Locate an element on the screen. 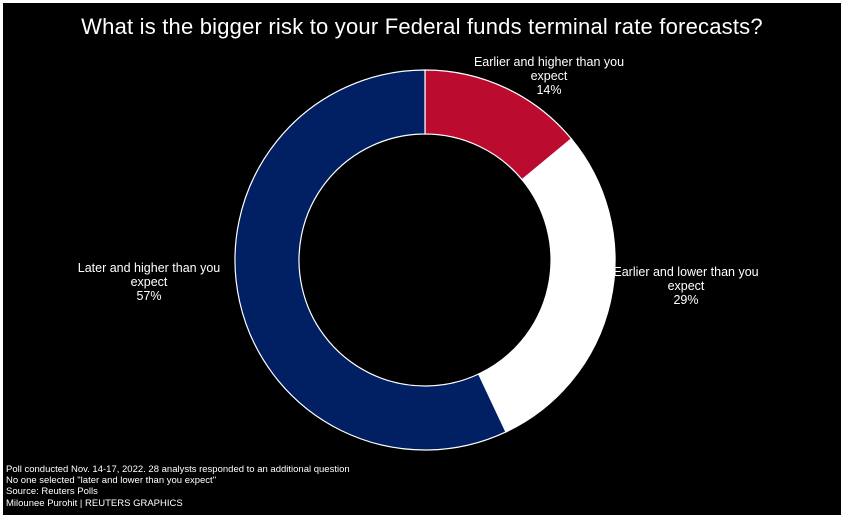 Image resolution: width=847 pixels, height=521 pixels. slice-value-later-higher: 57% is located at coordinates (148, 296).